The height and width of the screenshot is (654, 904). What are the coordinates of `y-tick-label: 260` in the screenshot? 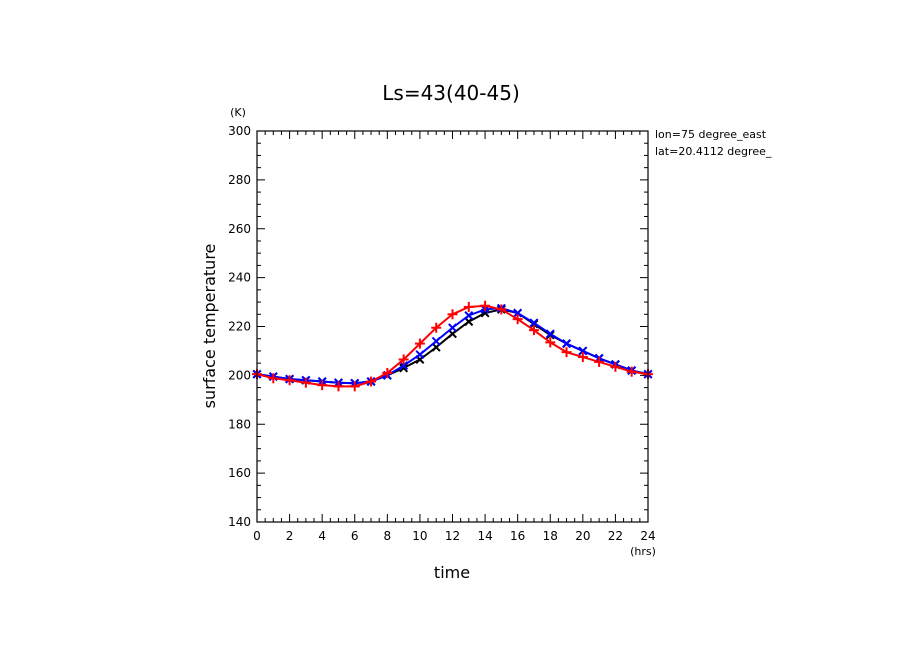 It's located at (239, 229).